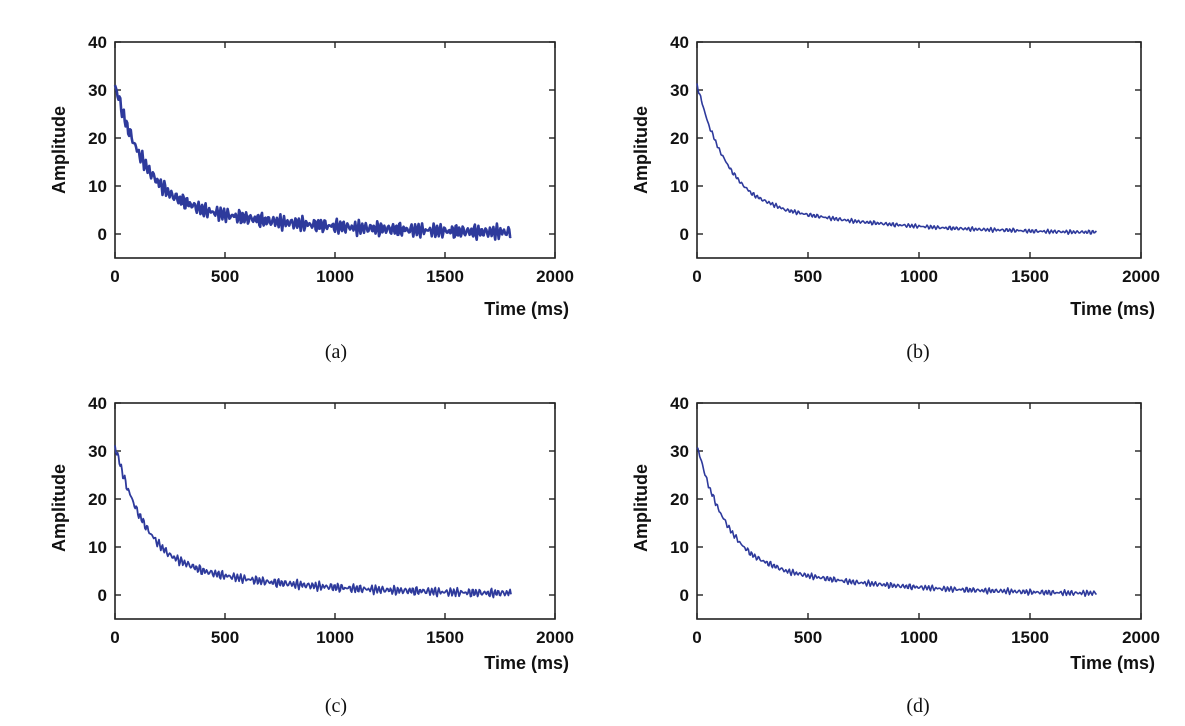  What do you see at coordinates (917, 352) in the screenshot?
I see `panel-caption: (b)` at bounding box center [917, 352].